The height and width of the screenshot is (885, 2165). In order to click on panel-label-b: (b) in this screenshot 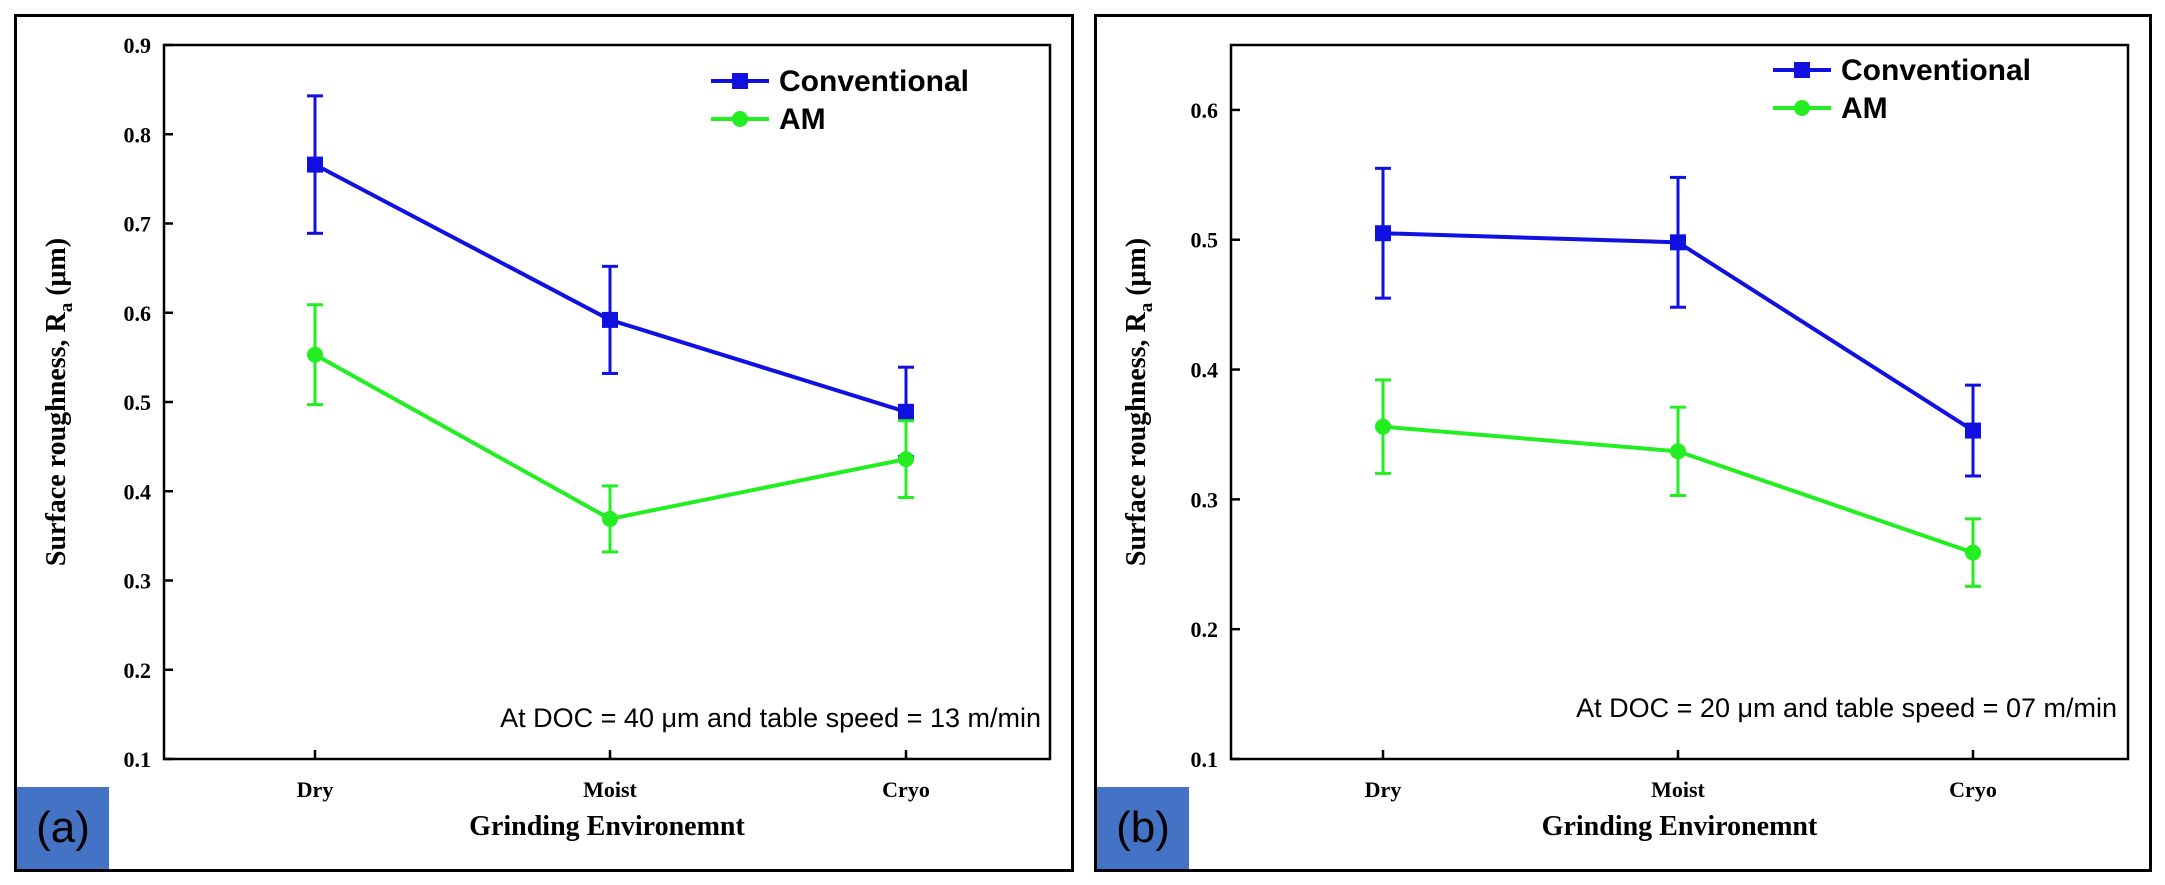, I will do `click(1143, 828)`.